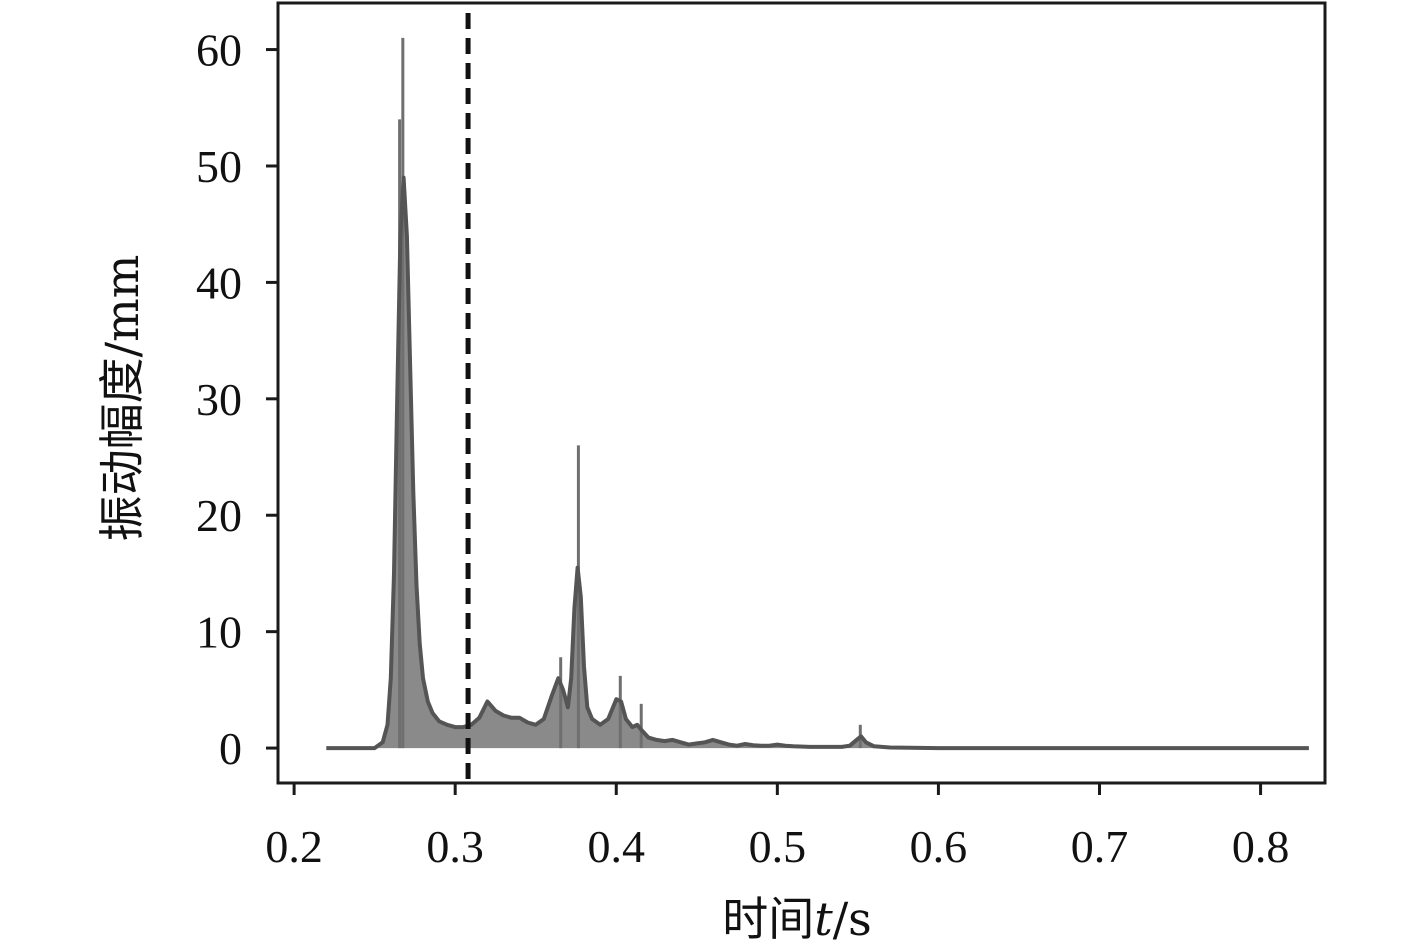 The width and height of the screenshot is (1417, 944). What do you see at coordinates (219, 515) in the screenshot?
I see `y-tick-label: 20` at bounding box center [219, 515].